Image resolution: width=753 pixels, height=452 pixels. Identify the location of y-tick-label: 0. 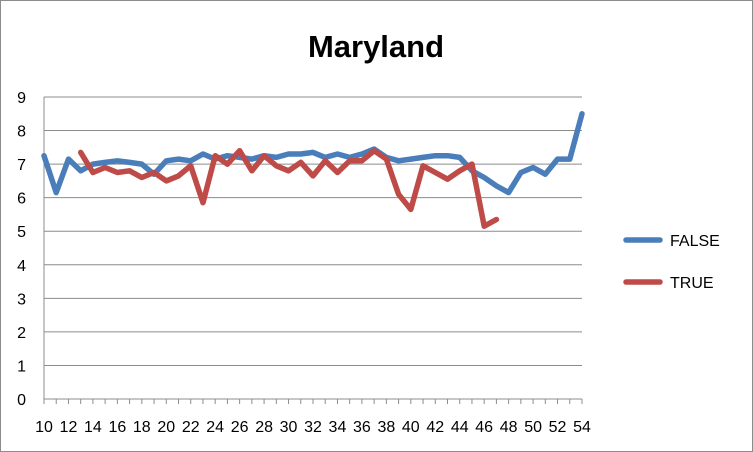
(21, 400).